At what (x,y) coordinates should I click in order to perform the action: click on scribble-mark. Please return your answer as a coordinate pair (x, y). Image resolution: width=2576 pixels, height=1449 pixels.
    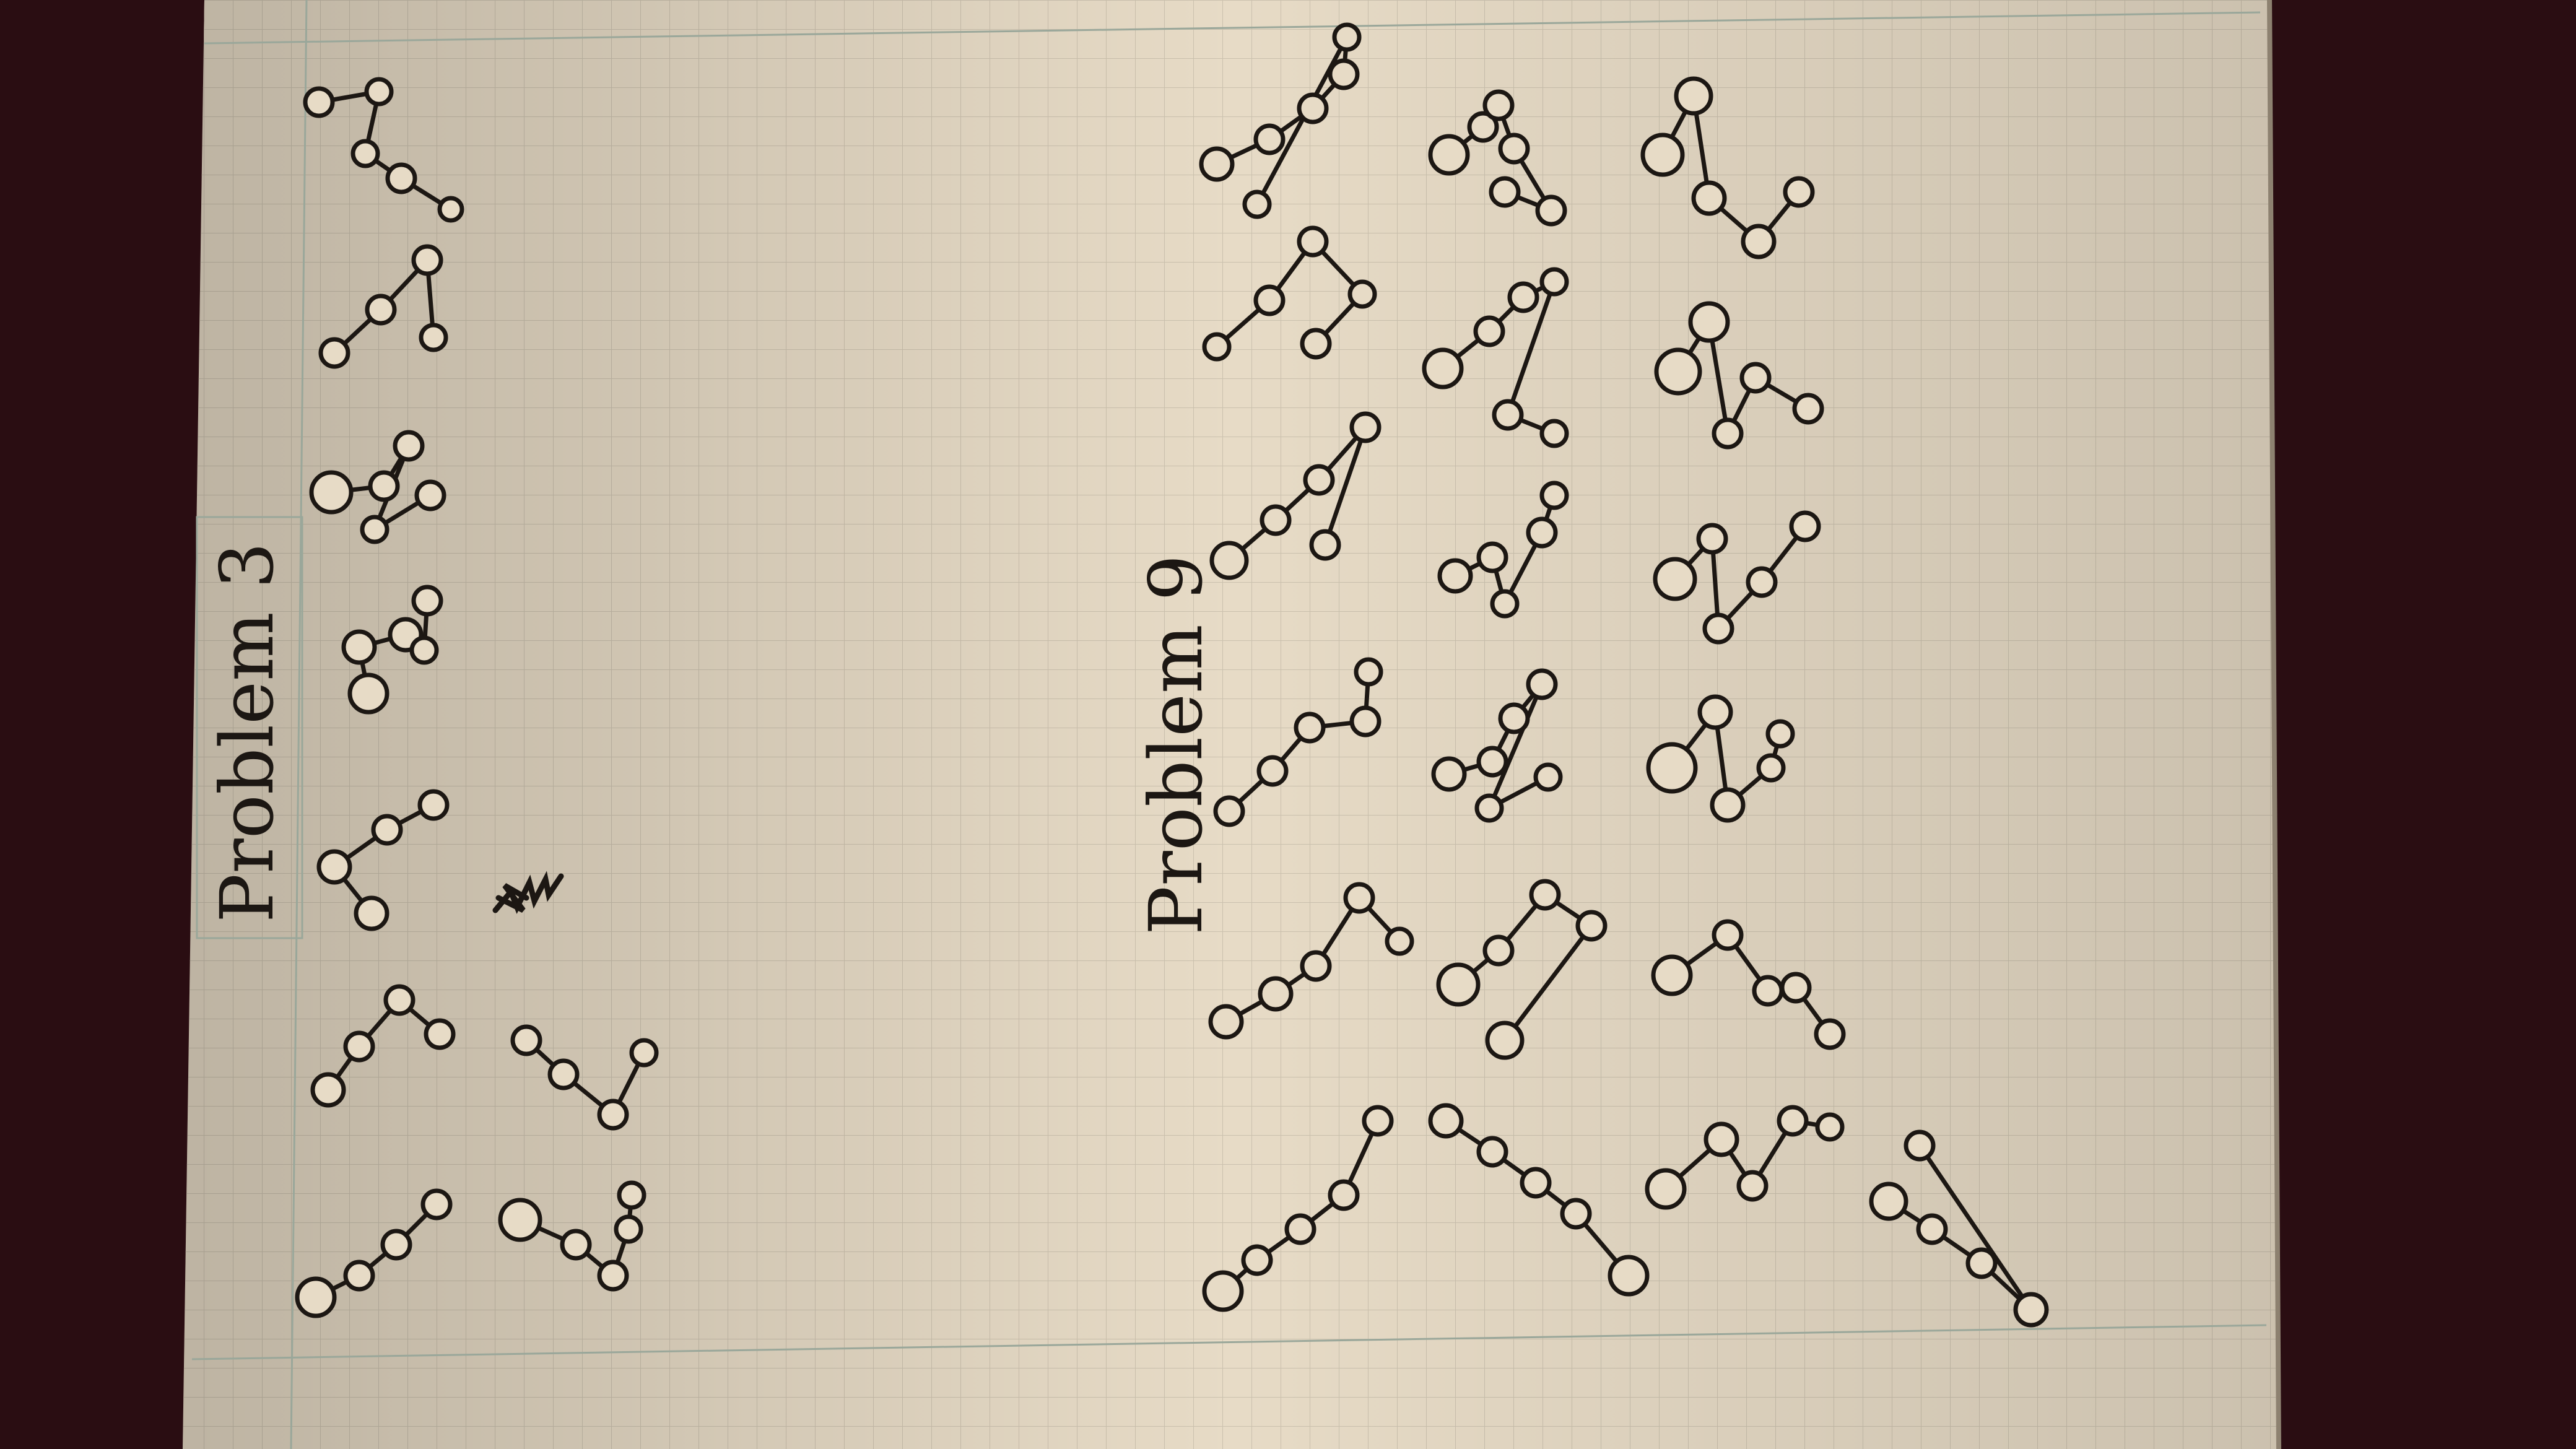
    Looking at the image, I should click on (528, 892).